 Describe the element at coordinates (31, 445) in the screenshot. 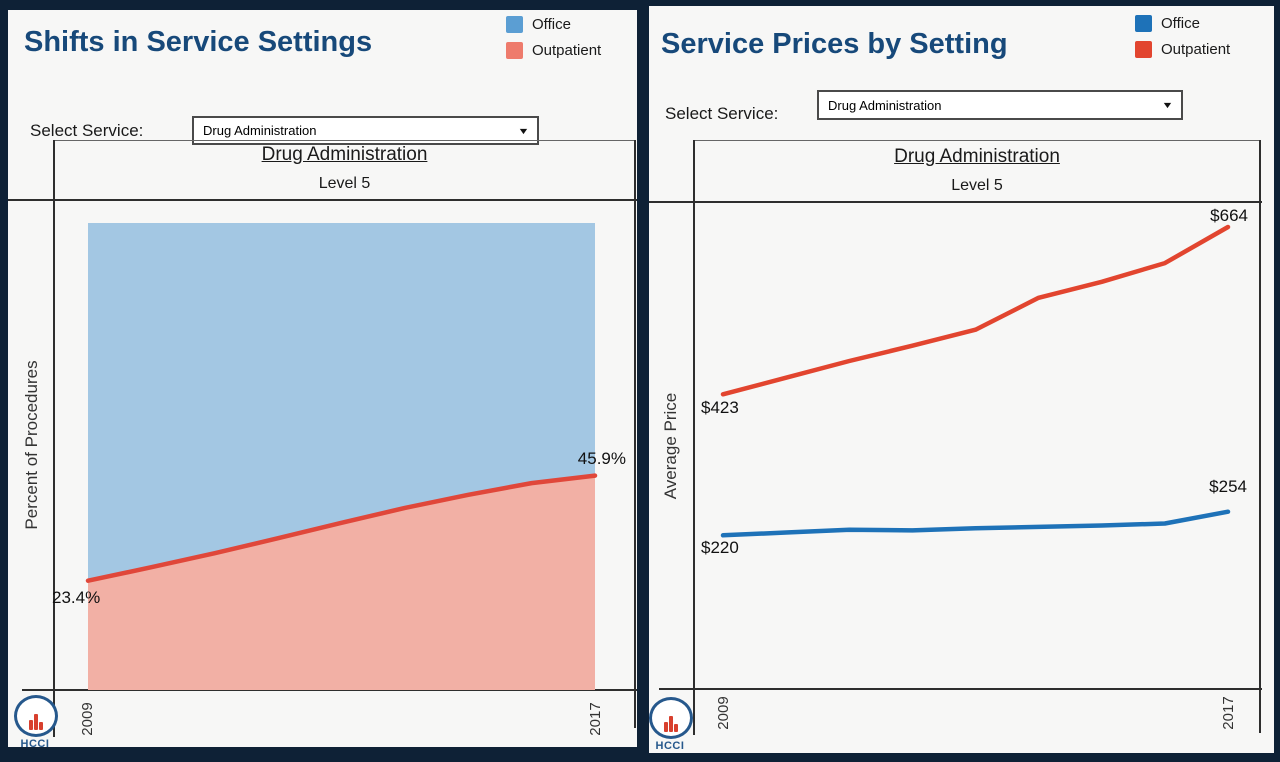

I see `y-axis-title: Percent of Procedures` at that location.